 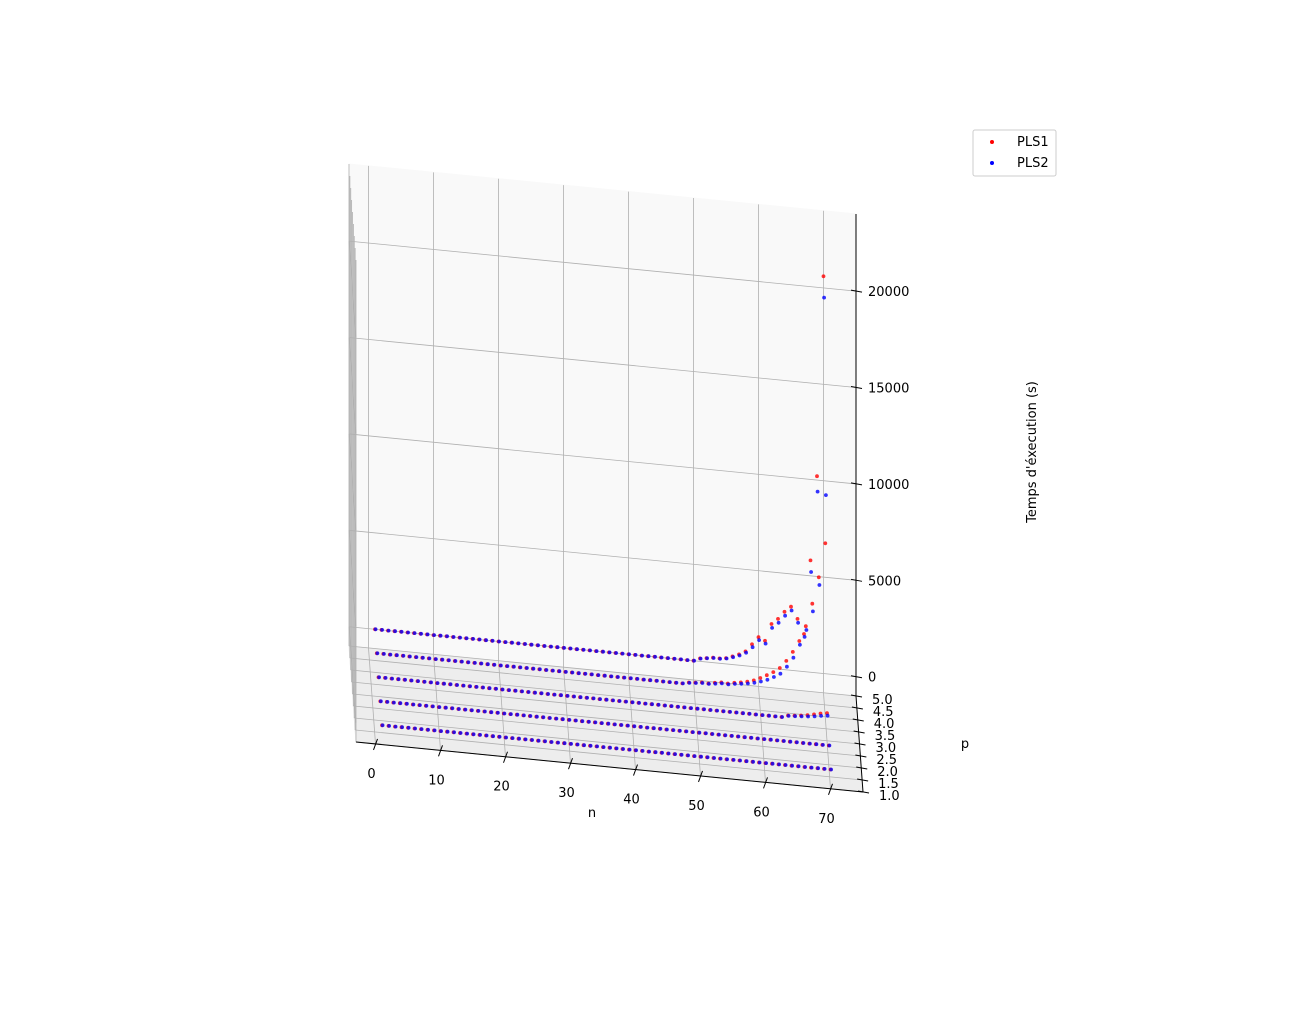 What do you see at coordinates (888, 389) in the screenshot?
I see `z-tick-label: 15000` at bounding box center [888, 389].